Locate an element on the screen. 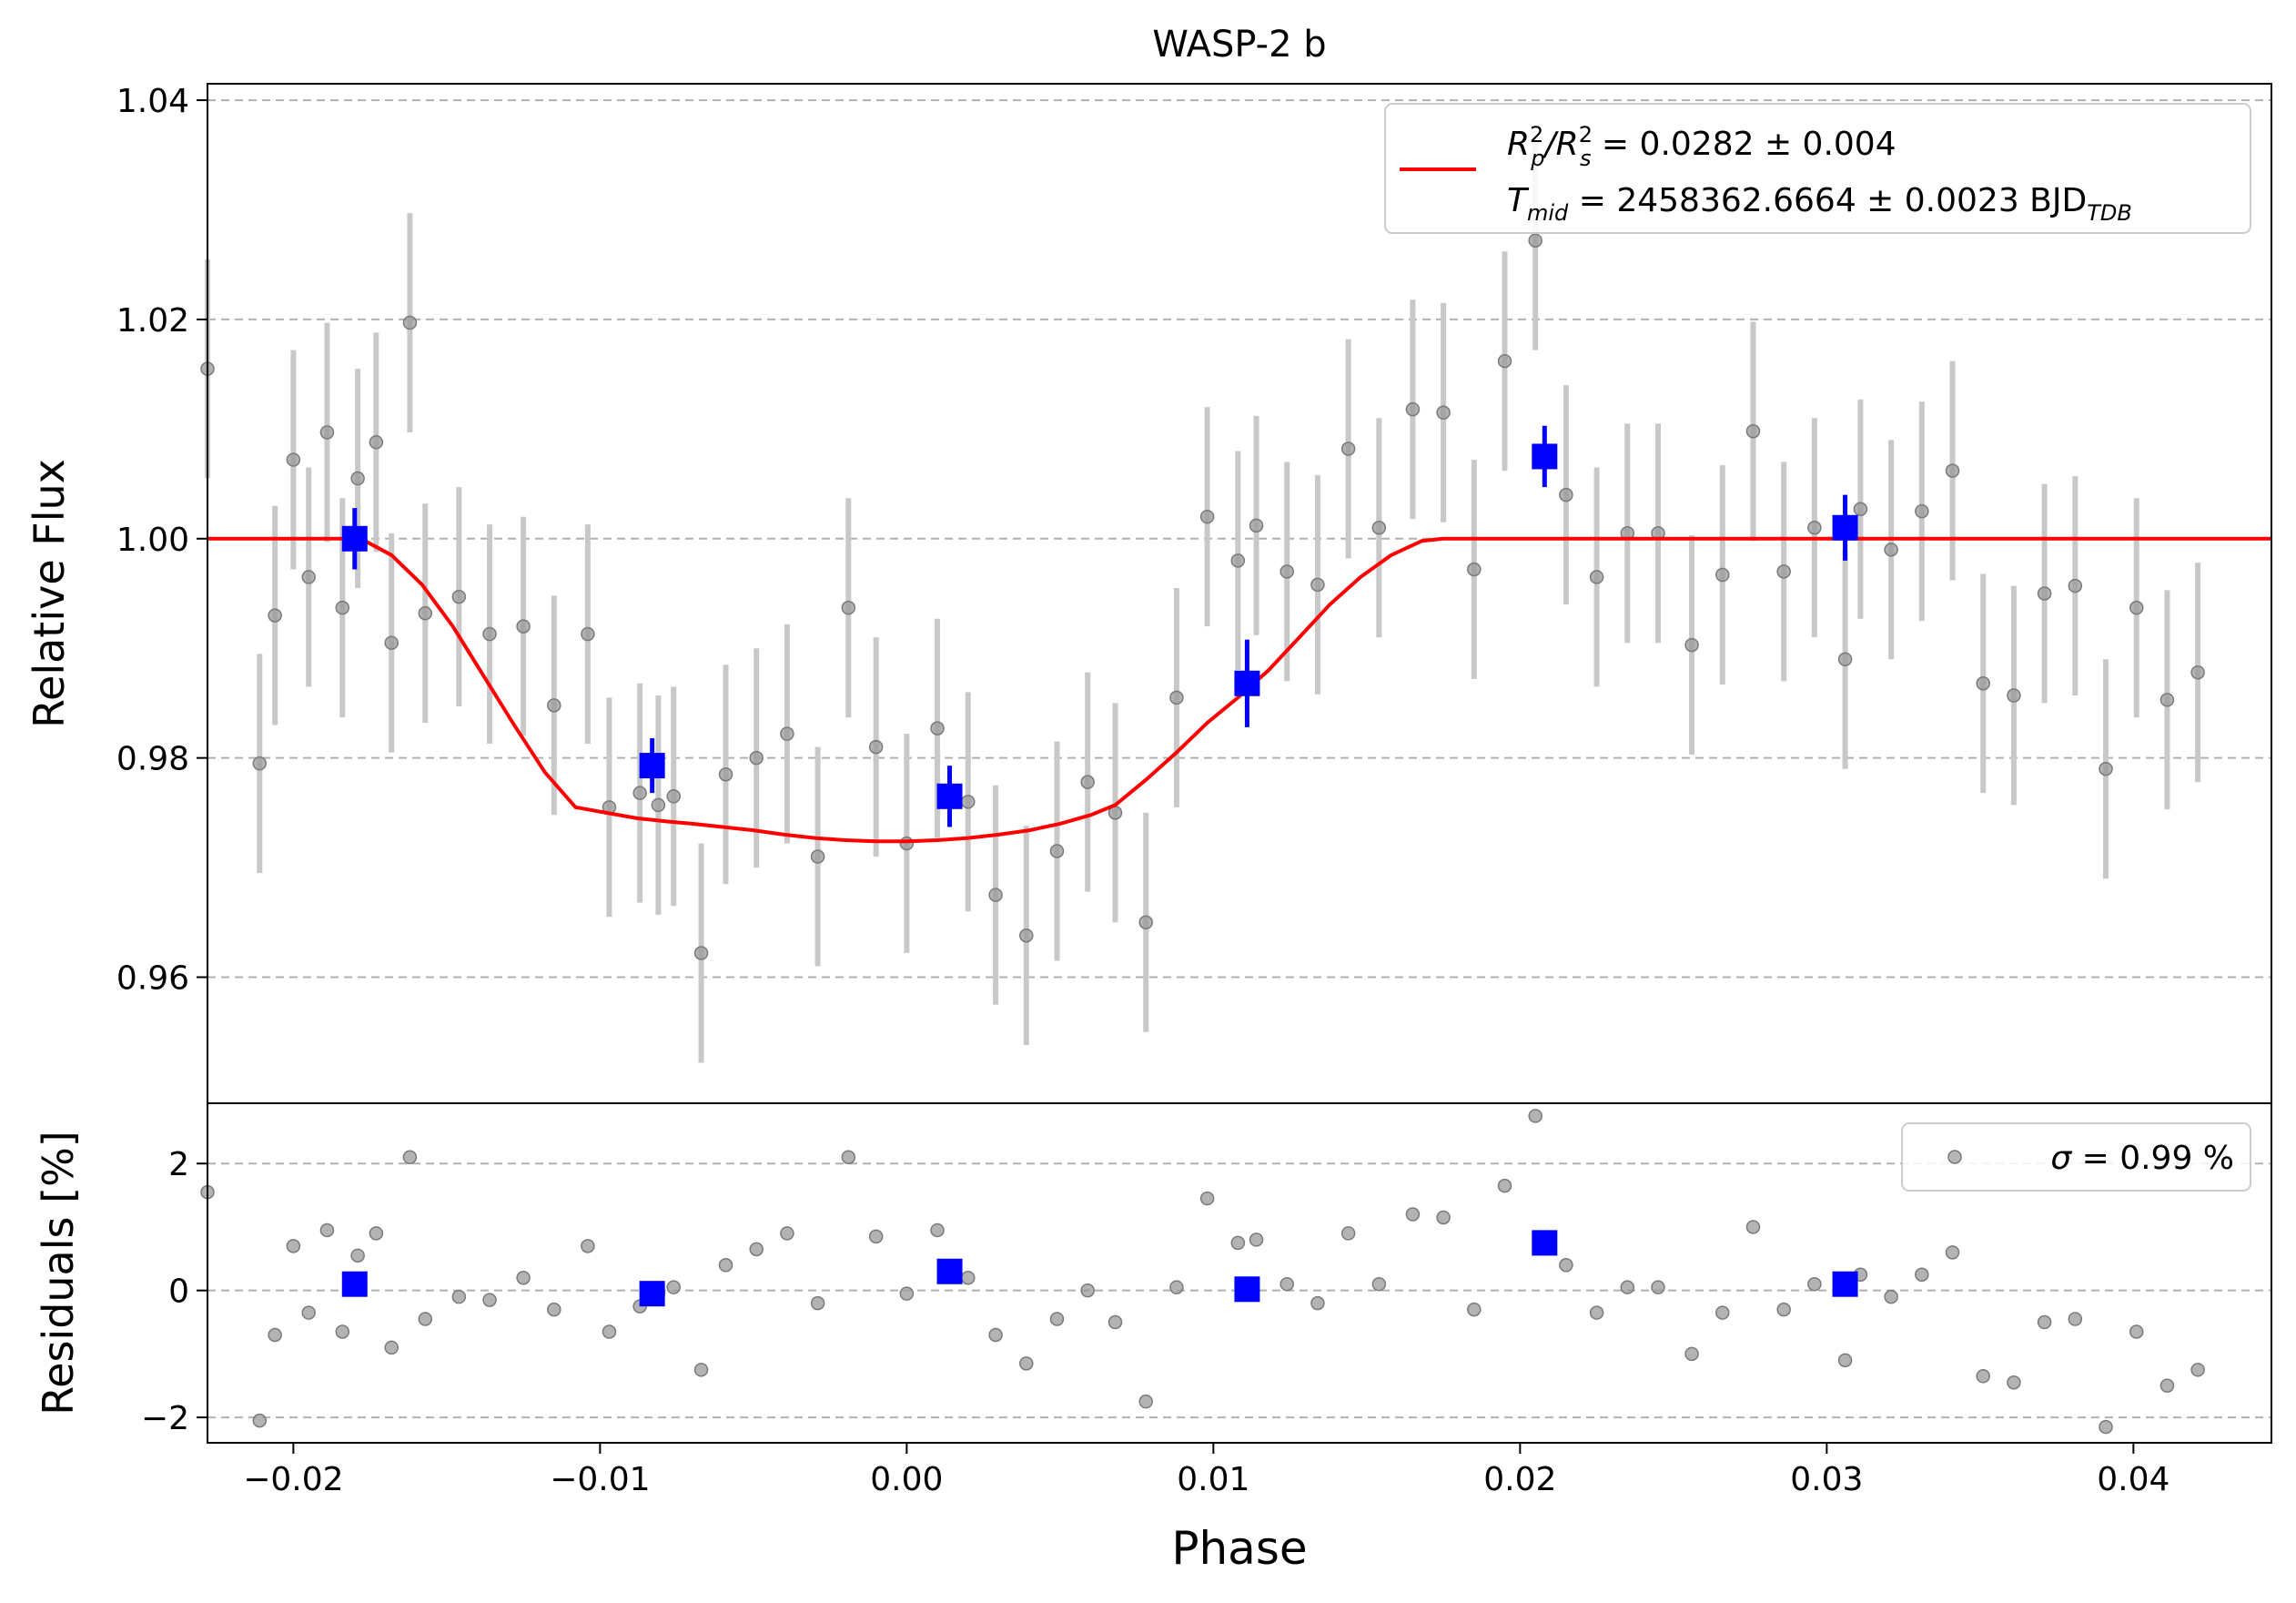 The image size is (2296, 1603). flux-legend-box is located at coordinates (1818, 168).